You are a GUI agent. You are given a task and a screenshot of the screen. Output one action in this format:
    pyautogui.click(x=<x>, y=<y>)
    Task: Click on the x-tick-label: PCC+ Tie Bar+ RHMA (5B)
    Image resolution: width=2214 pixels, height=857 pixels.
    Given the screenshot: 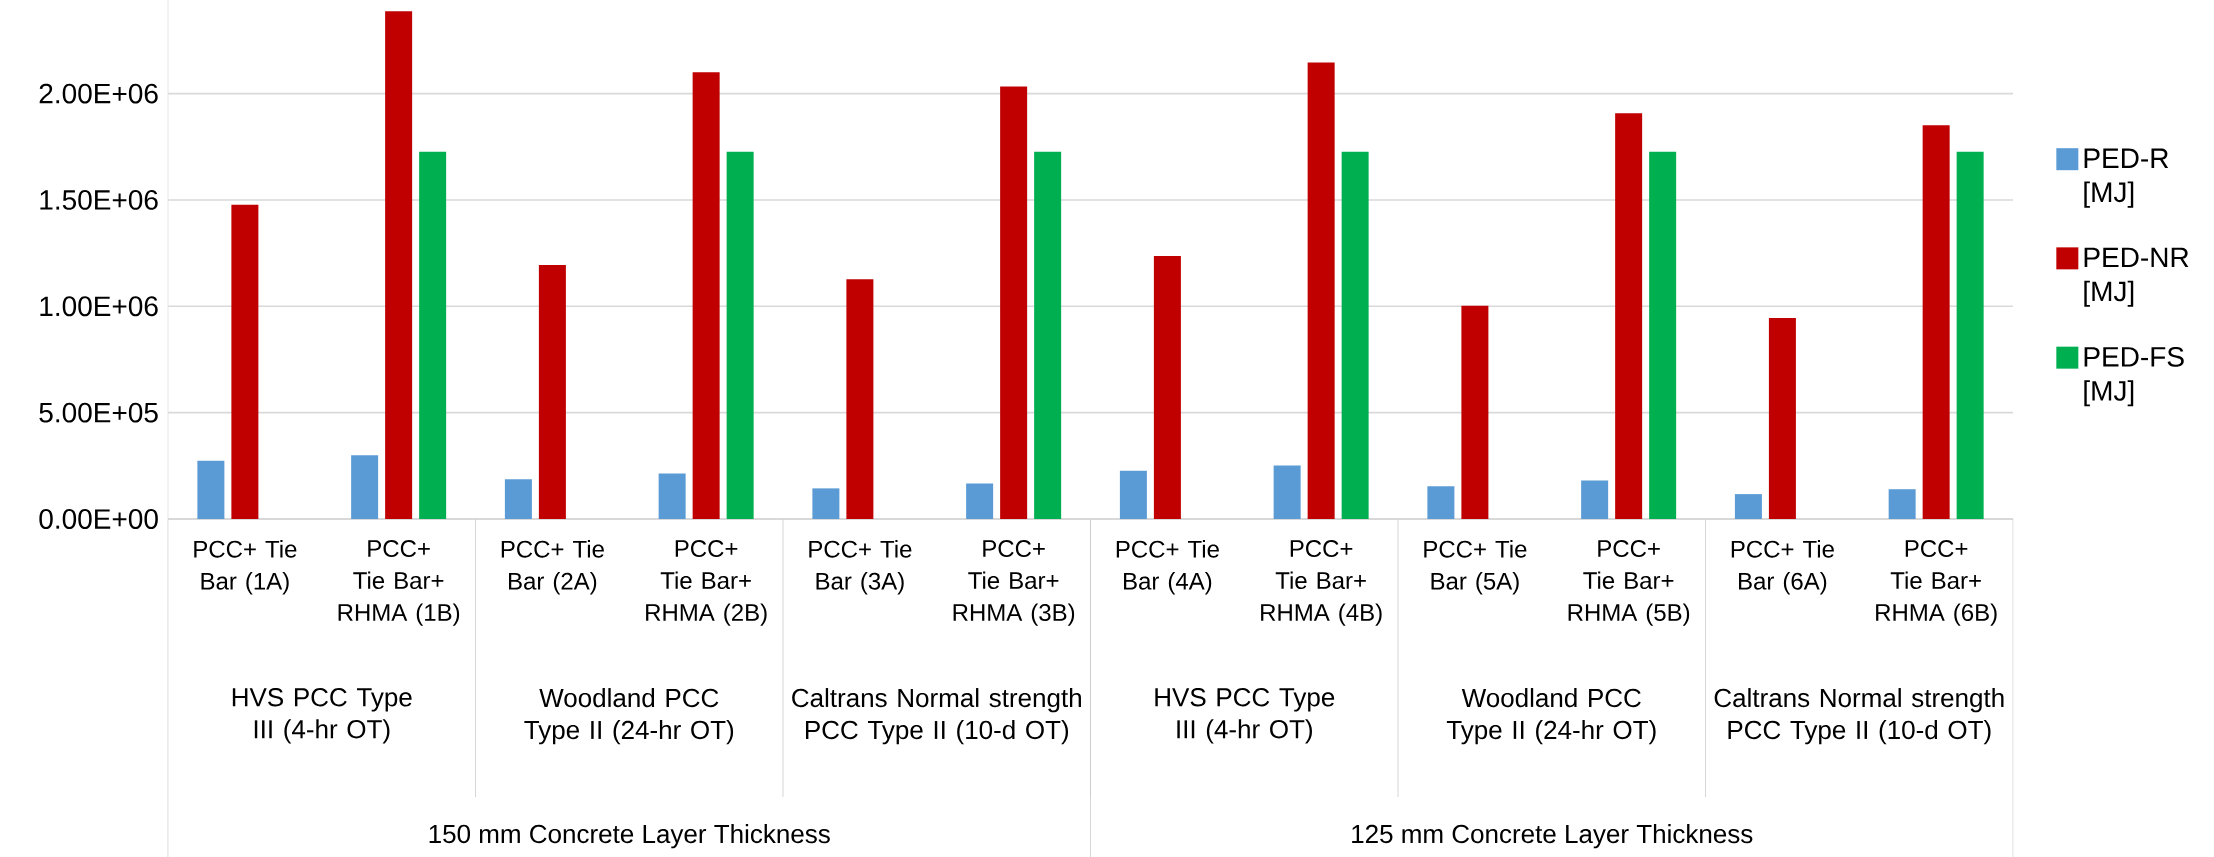 What is the action you would take?
    pyautogui.click(x=1629, y=583)
    